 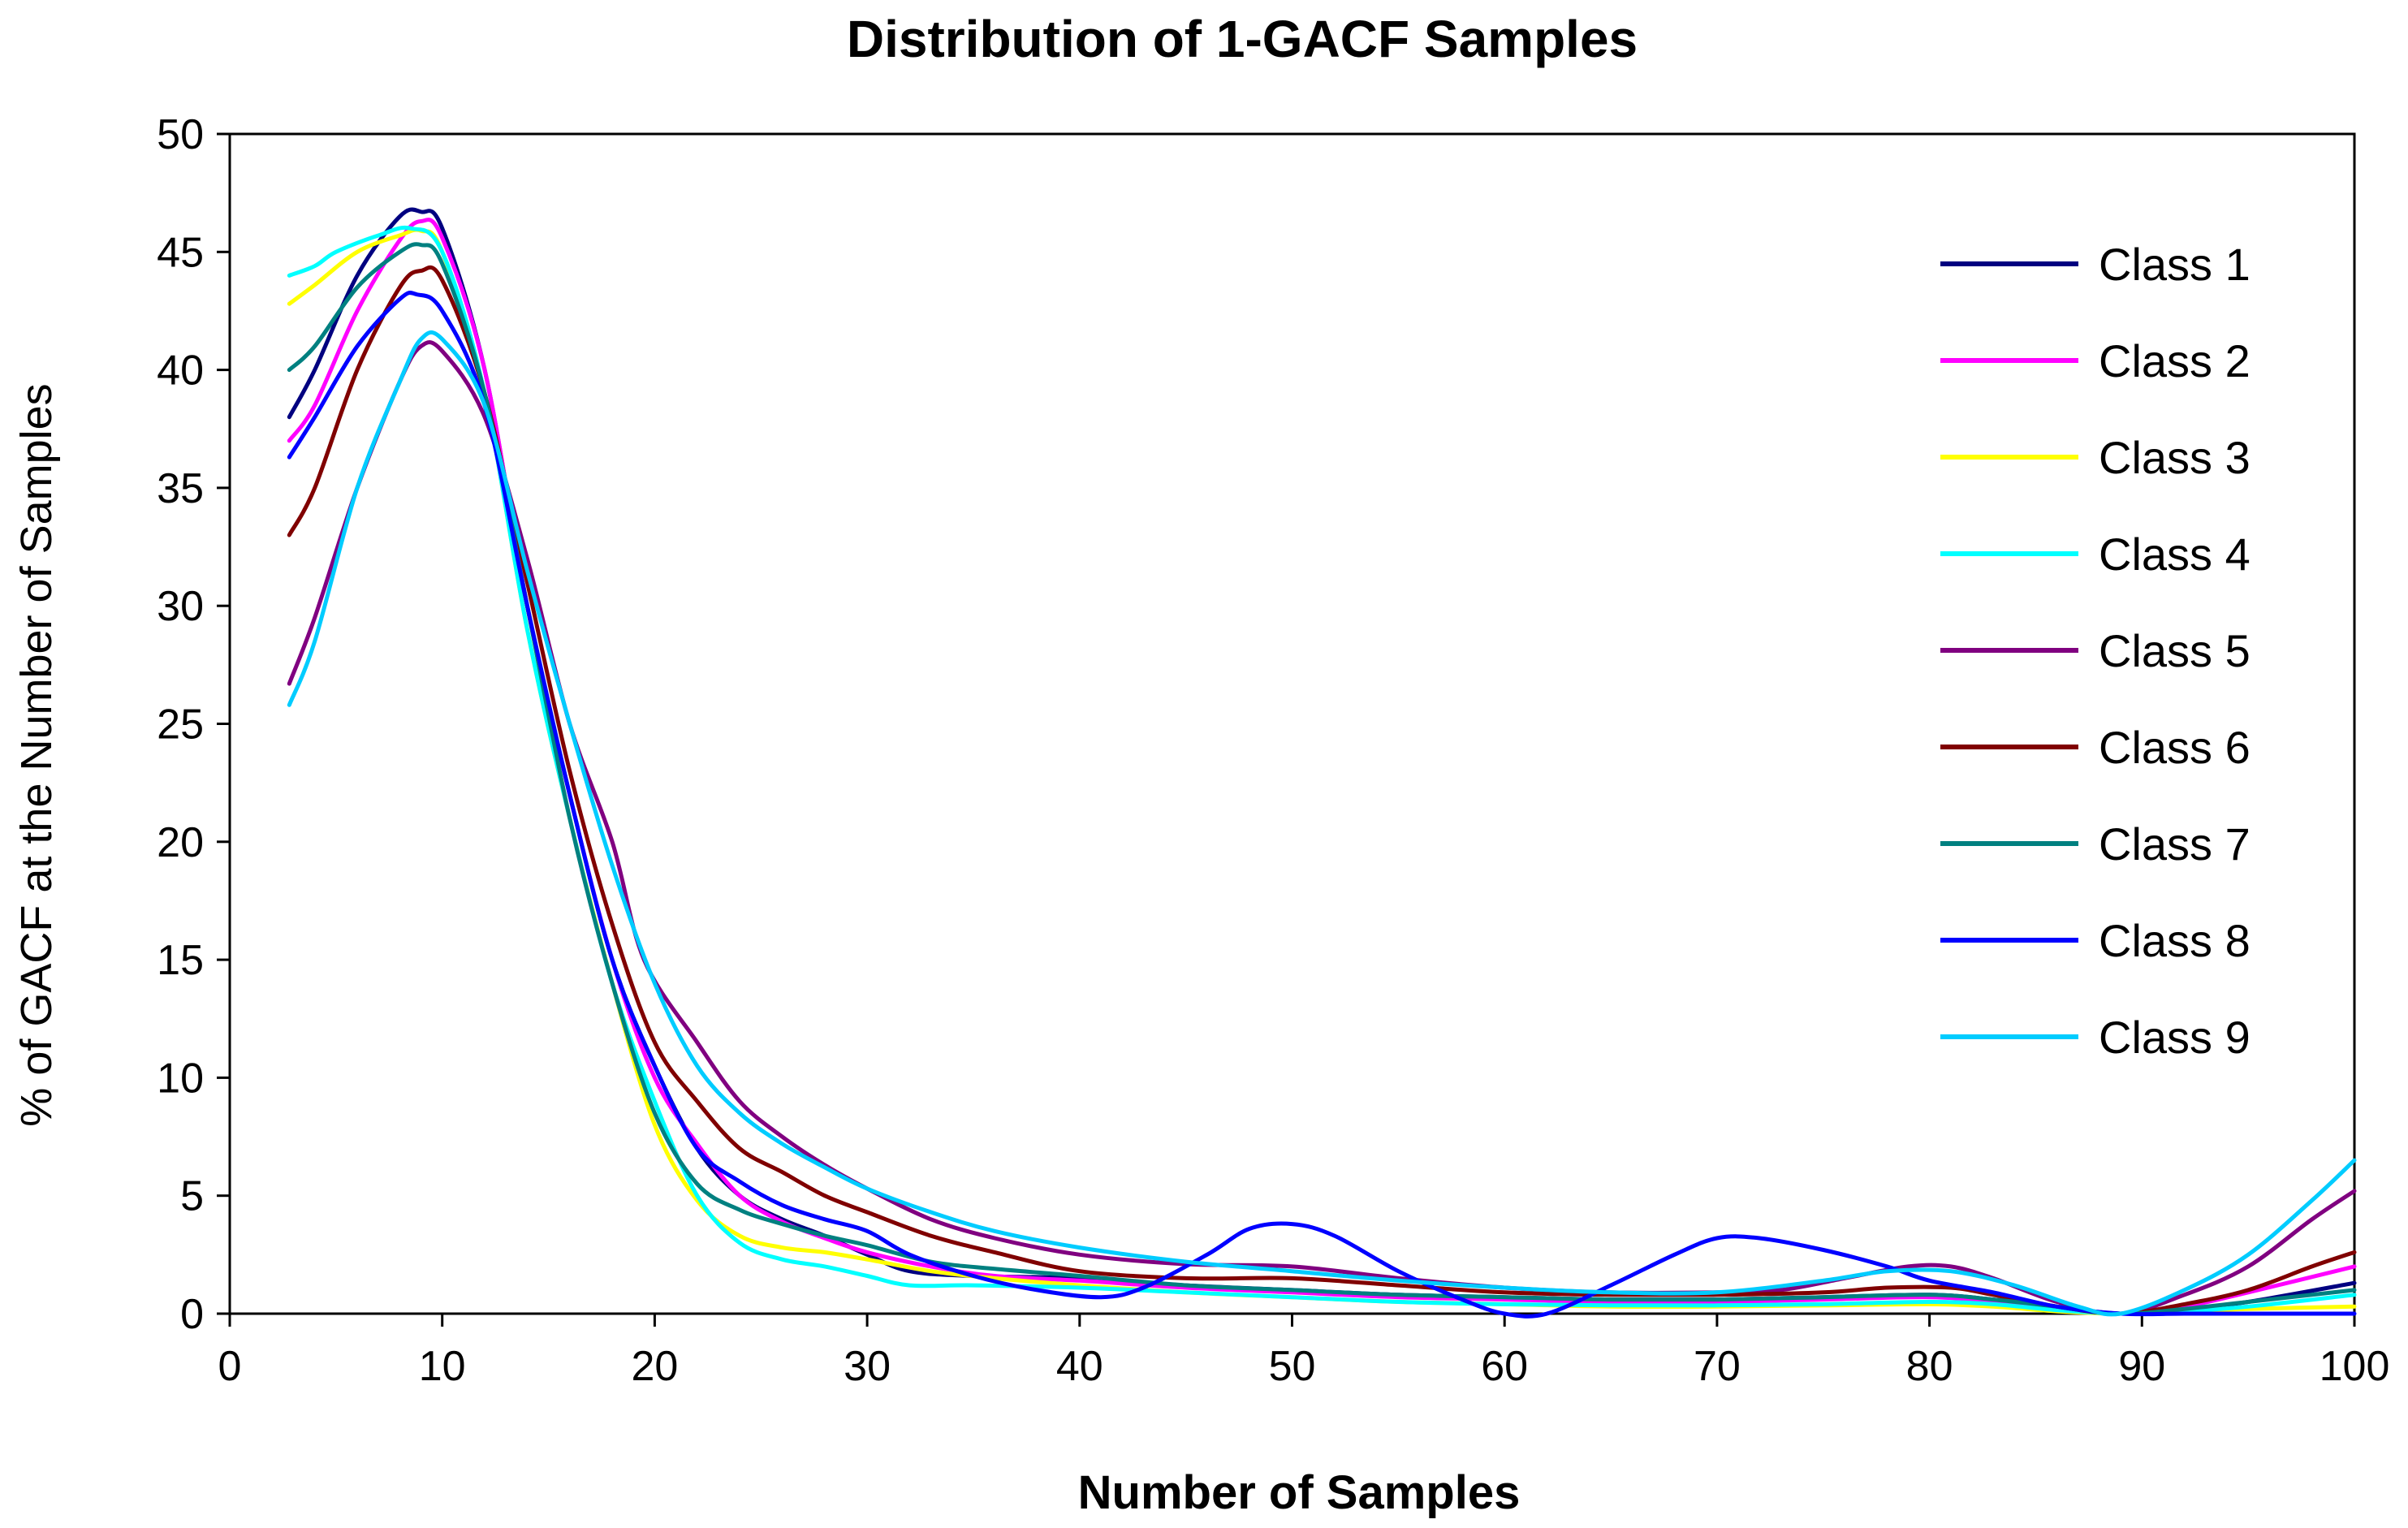 What do you see at coordinates (192, 1314) in the screenshot?
I see `y-tick-label: 0` at bounding box center [192, 1314].